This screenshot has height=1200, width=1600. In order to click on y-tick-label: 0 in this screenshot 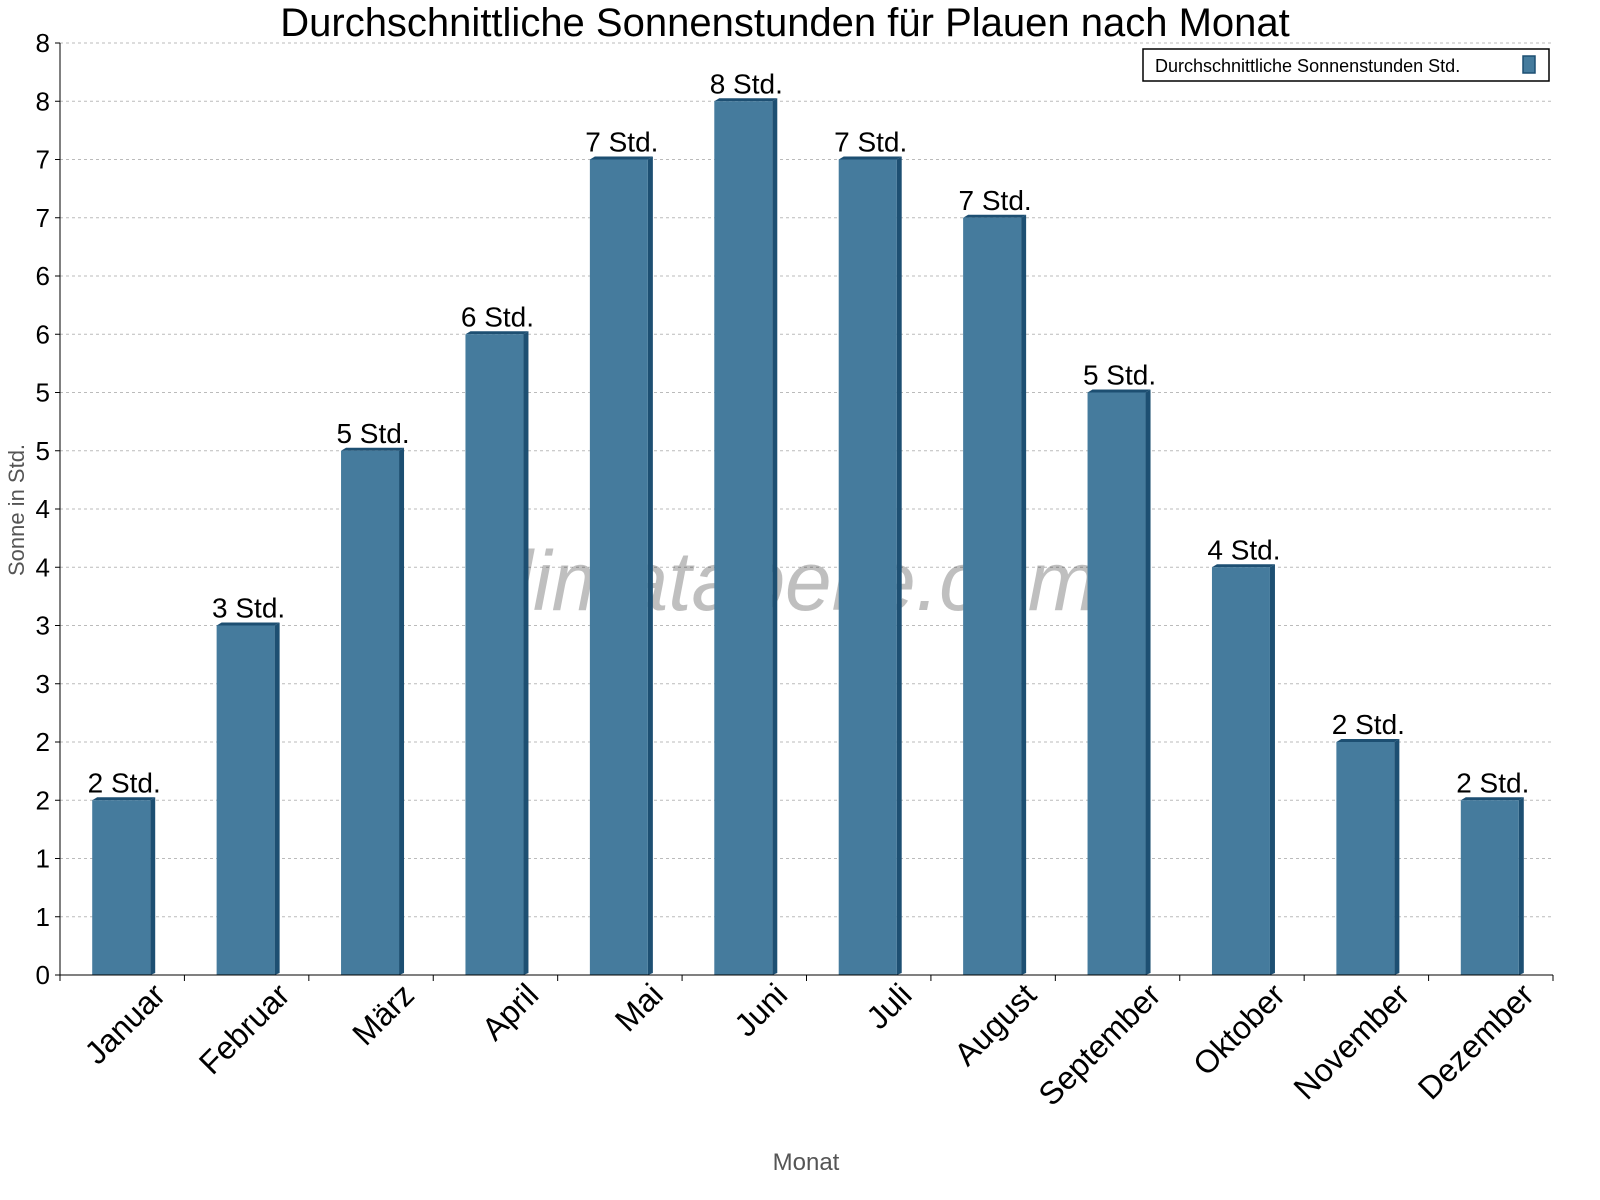, I will do `click(43, 975)`.